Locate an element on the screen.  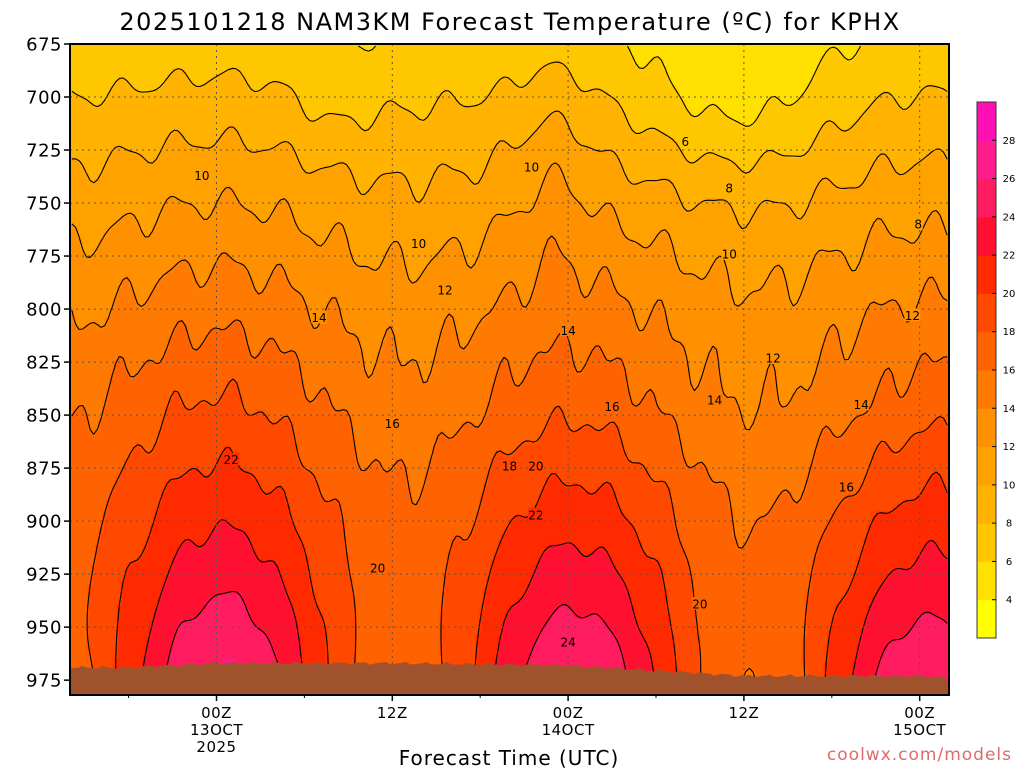
colorbar: 4 6 8 10 12 14 16 18 20 22 24 26 28 is located at coordinates (996, 370).